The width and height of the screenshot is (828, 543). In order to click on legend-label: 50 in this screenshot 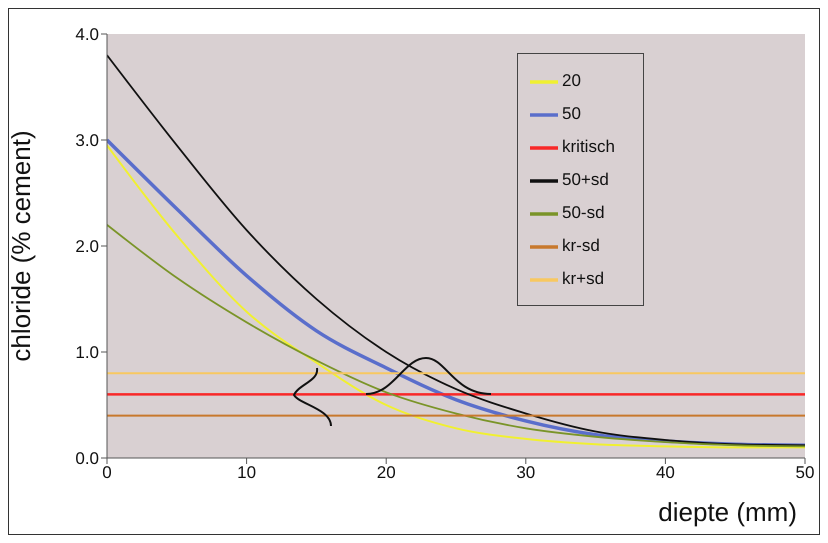, I will do `click(571, 113)`.